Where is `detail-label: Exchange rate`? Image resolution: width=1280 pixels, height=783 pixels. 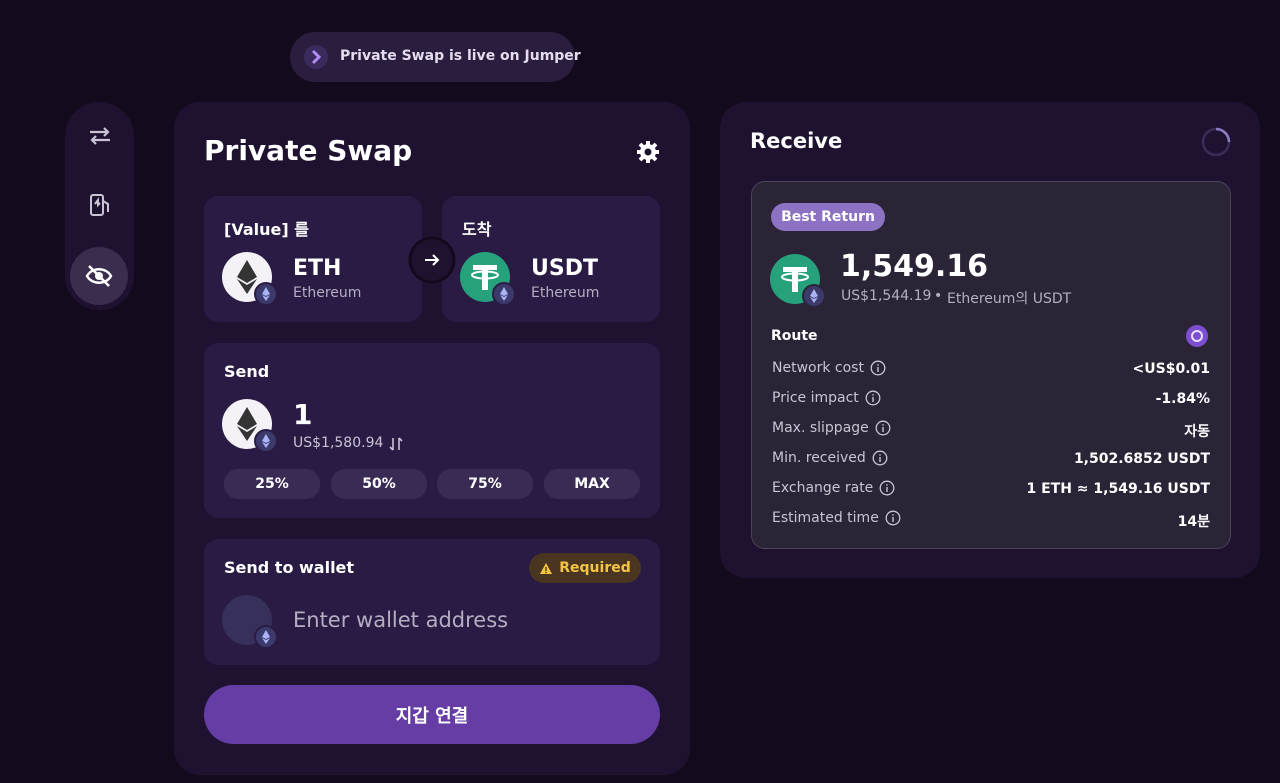
detail-label: Exchange rate is located at coordinates (823, 488).